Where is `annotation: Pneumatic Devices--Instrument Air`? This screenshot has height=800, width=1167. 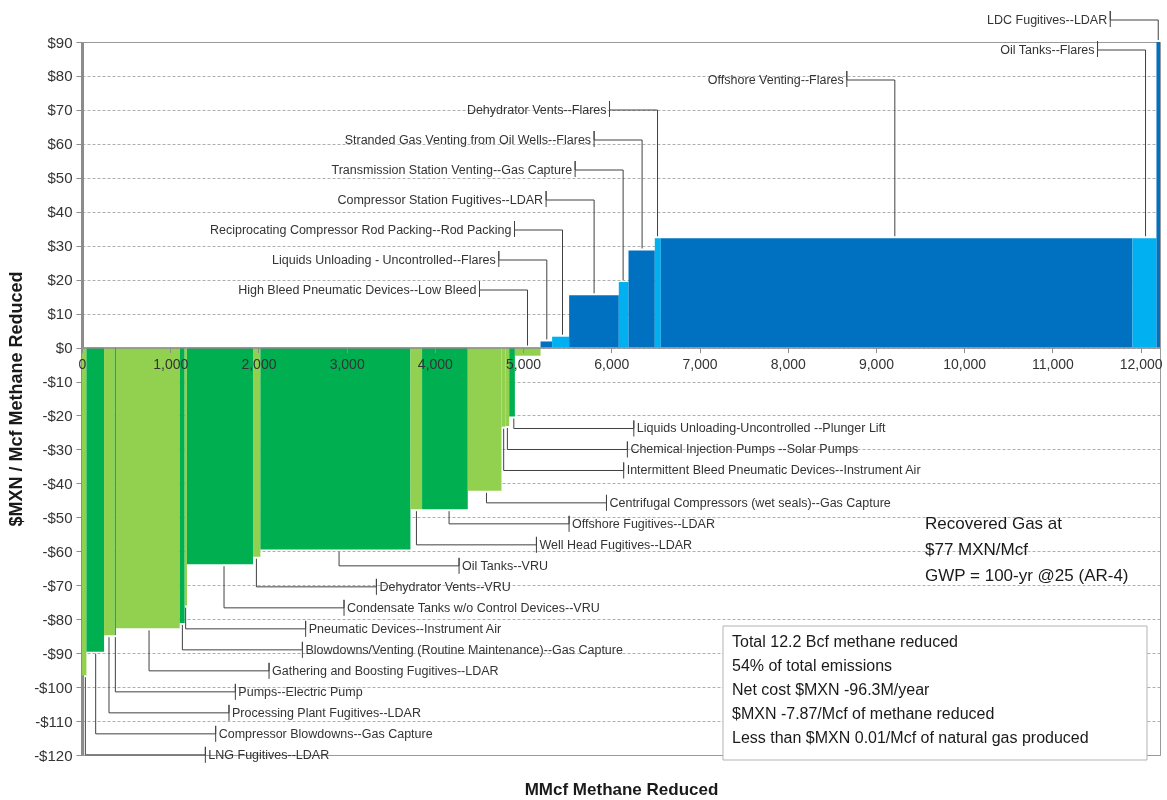
annotation: Pneumatic Devices--Instrument Air is located at coordinates (405, 628).